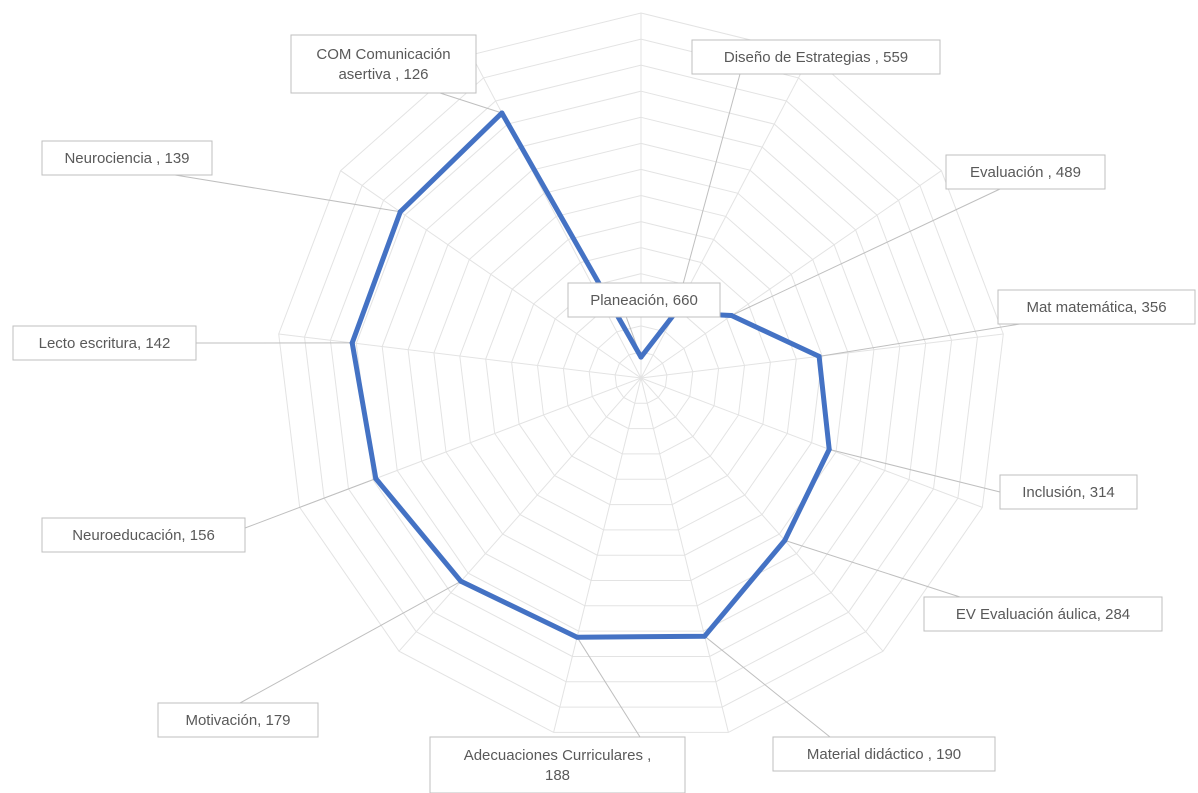 The height and width of the screenshot is (793, 1198). I want to click on data-label: EV Evaluación áulica, 284, so click(1043, 614).